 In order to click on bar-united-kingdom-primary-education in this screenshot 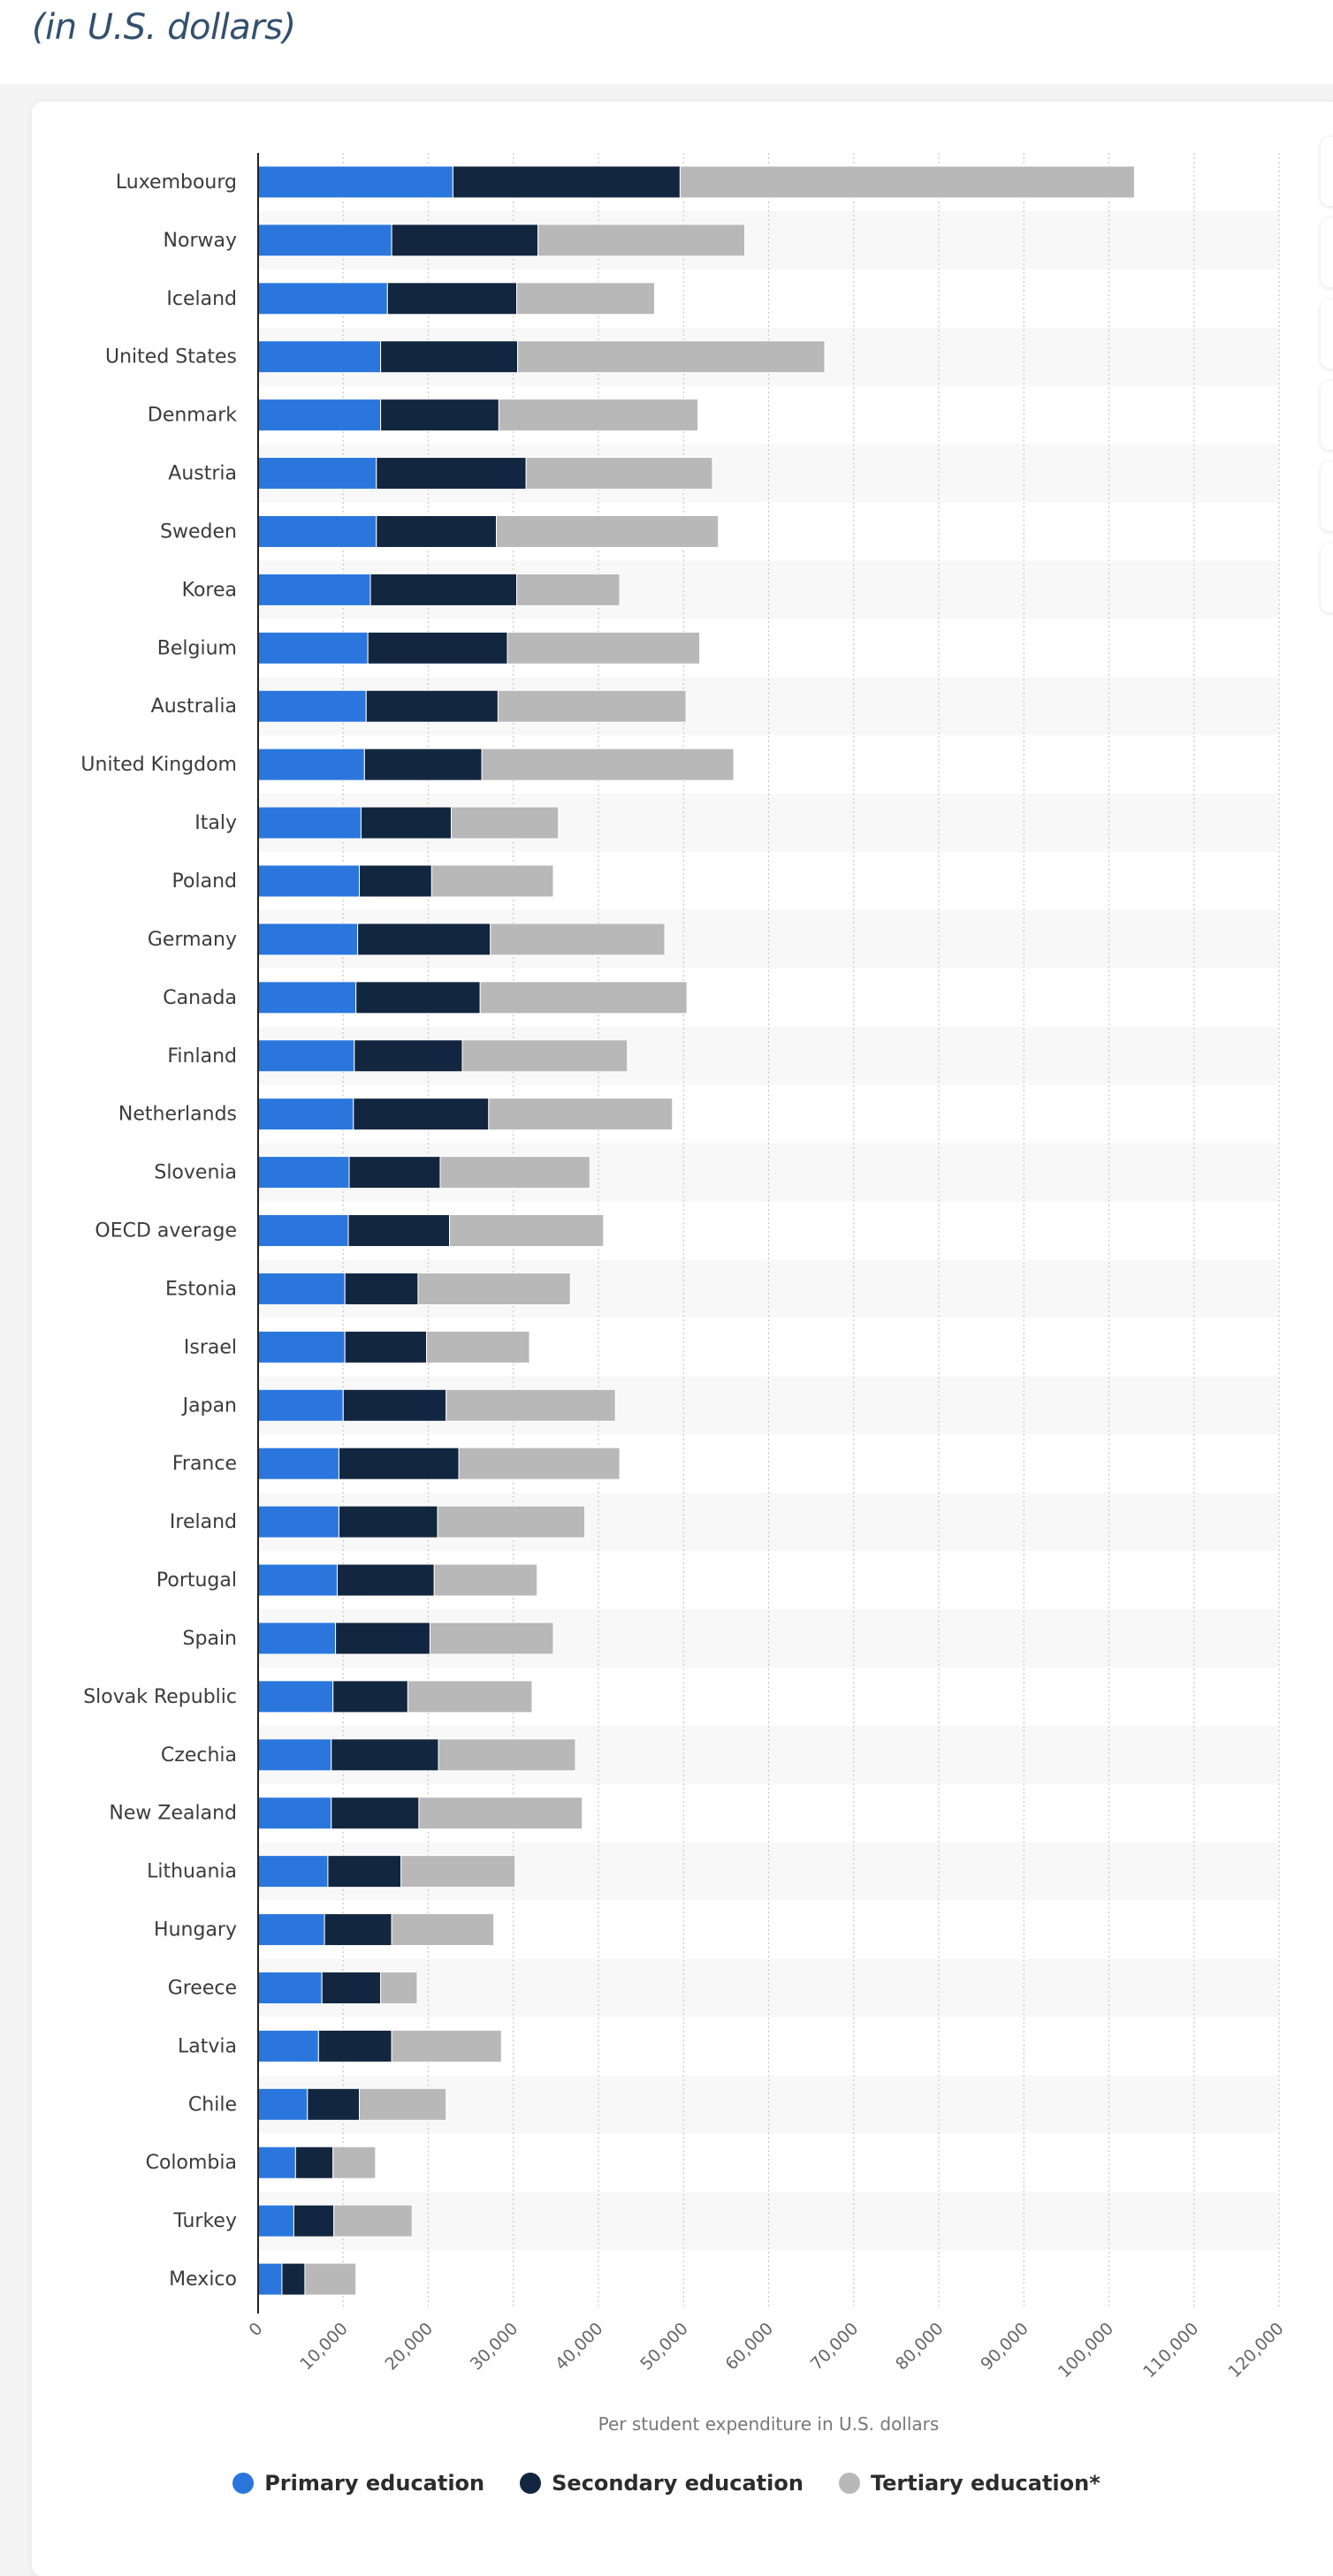, I will do `click(311, 764)`.